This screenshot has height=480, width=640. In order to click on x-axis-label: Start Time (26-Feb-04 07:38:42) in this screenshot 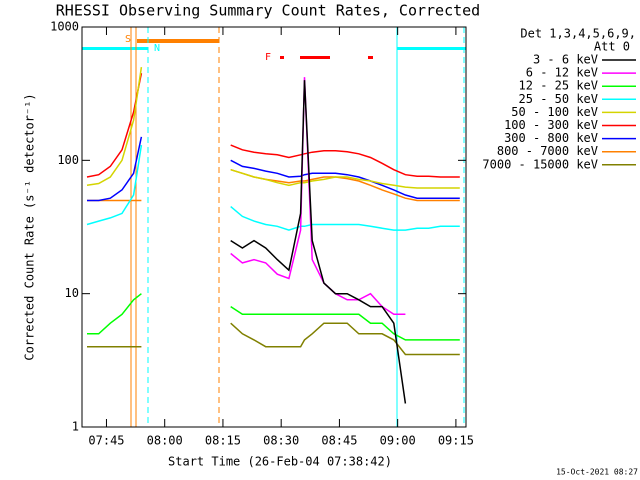, I will do `click(280, 462)`.